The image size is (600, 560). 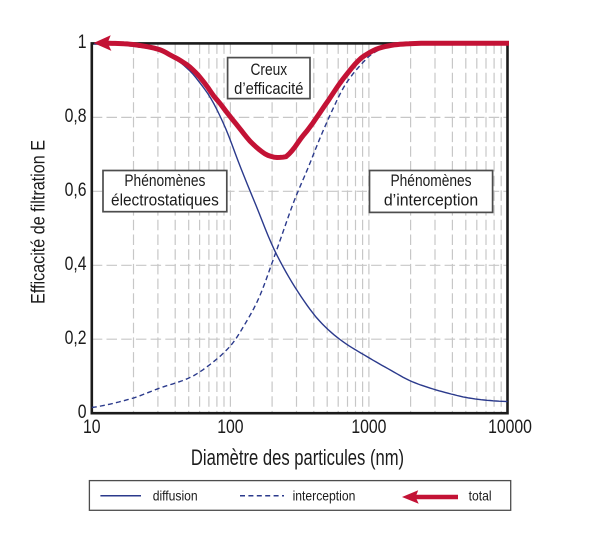 I want to click on svg-text: 0,8, so click(x=76, y=116).